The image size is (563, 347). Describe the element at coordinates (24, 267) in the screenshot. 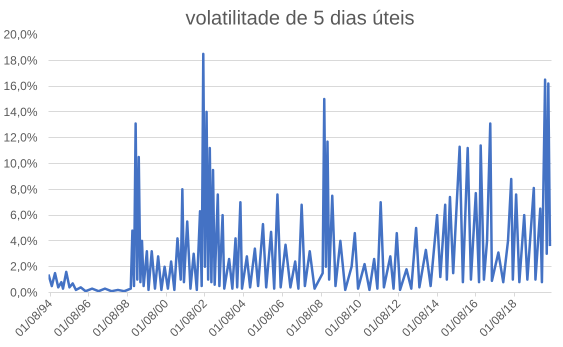

I see `y-tick-label: 2,0%` at that location.